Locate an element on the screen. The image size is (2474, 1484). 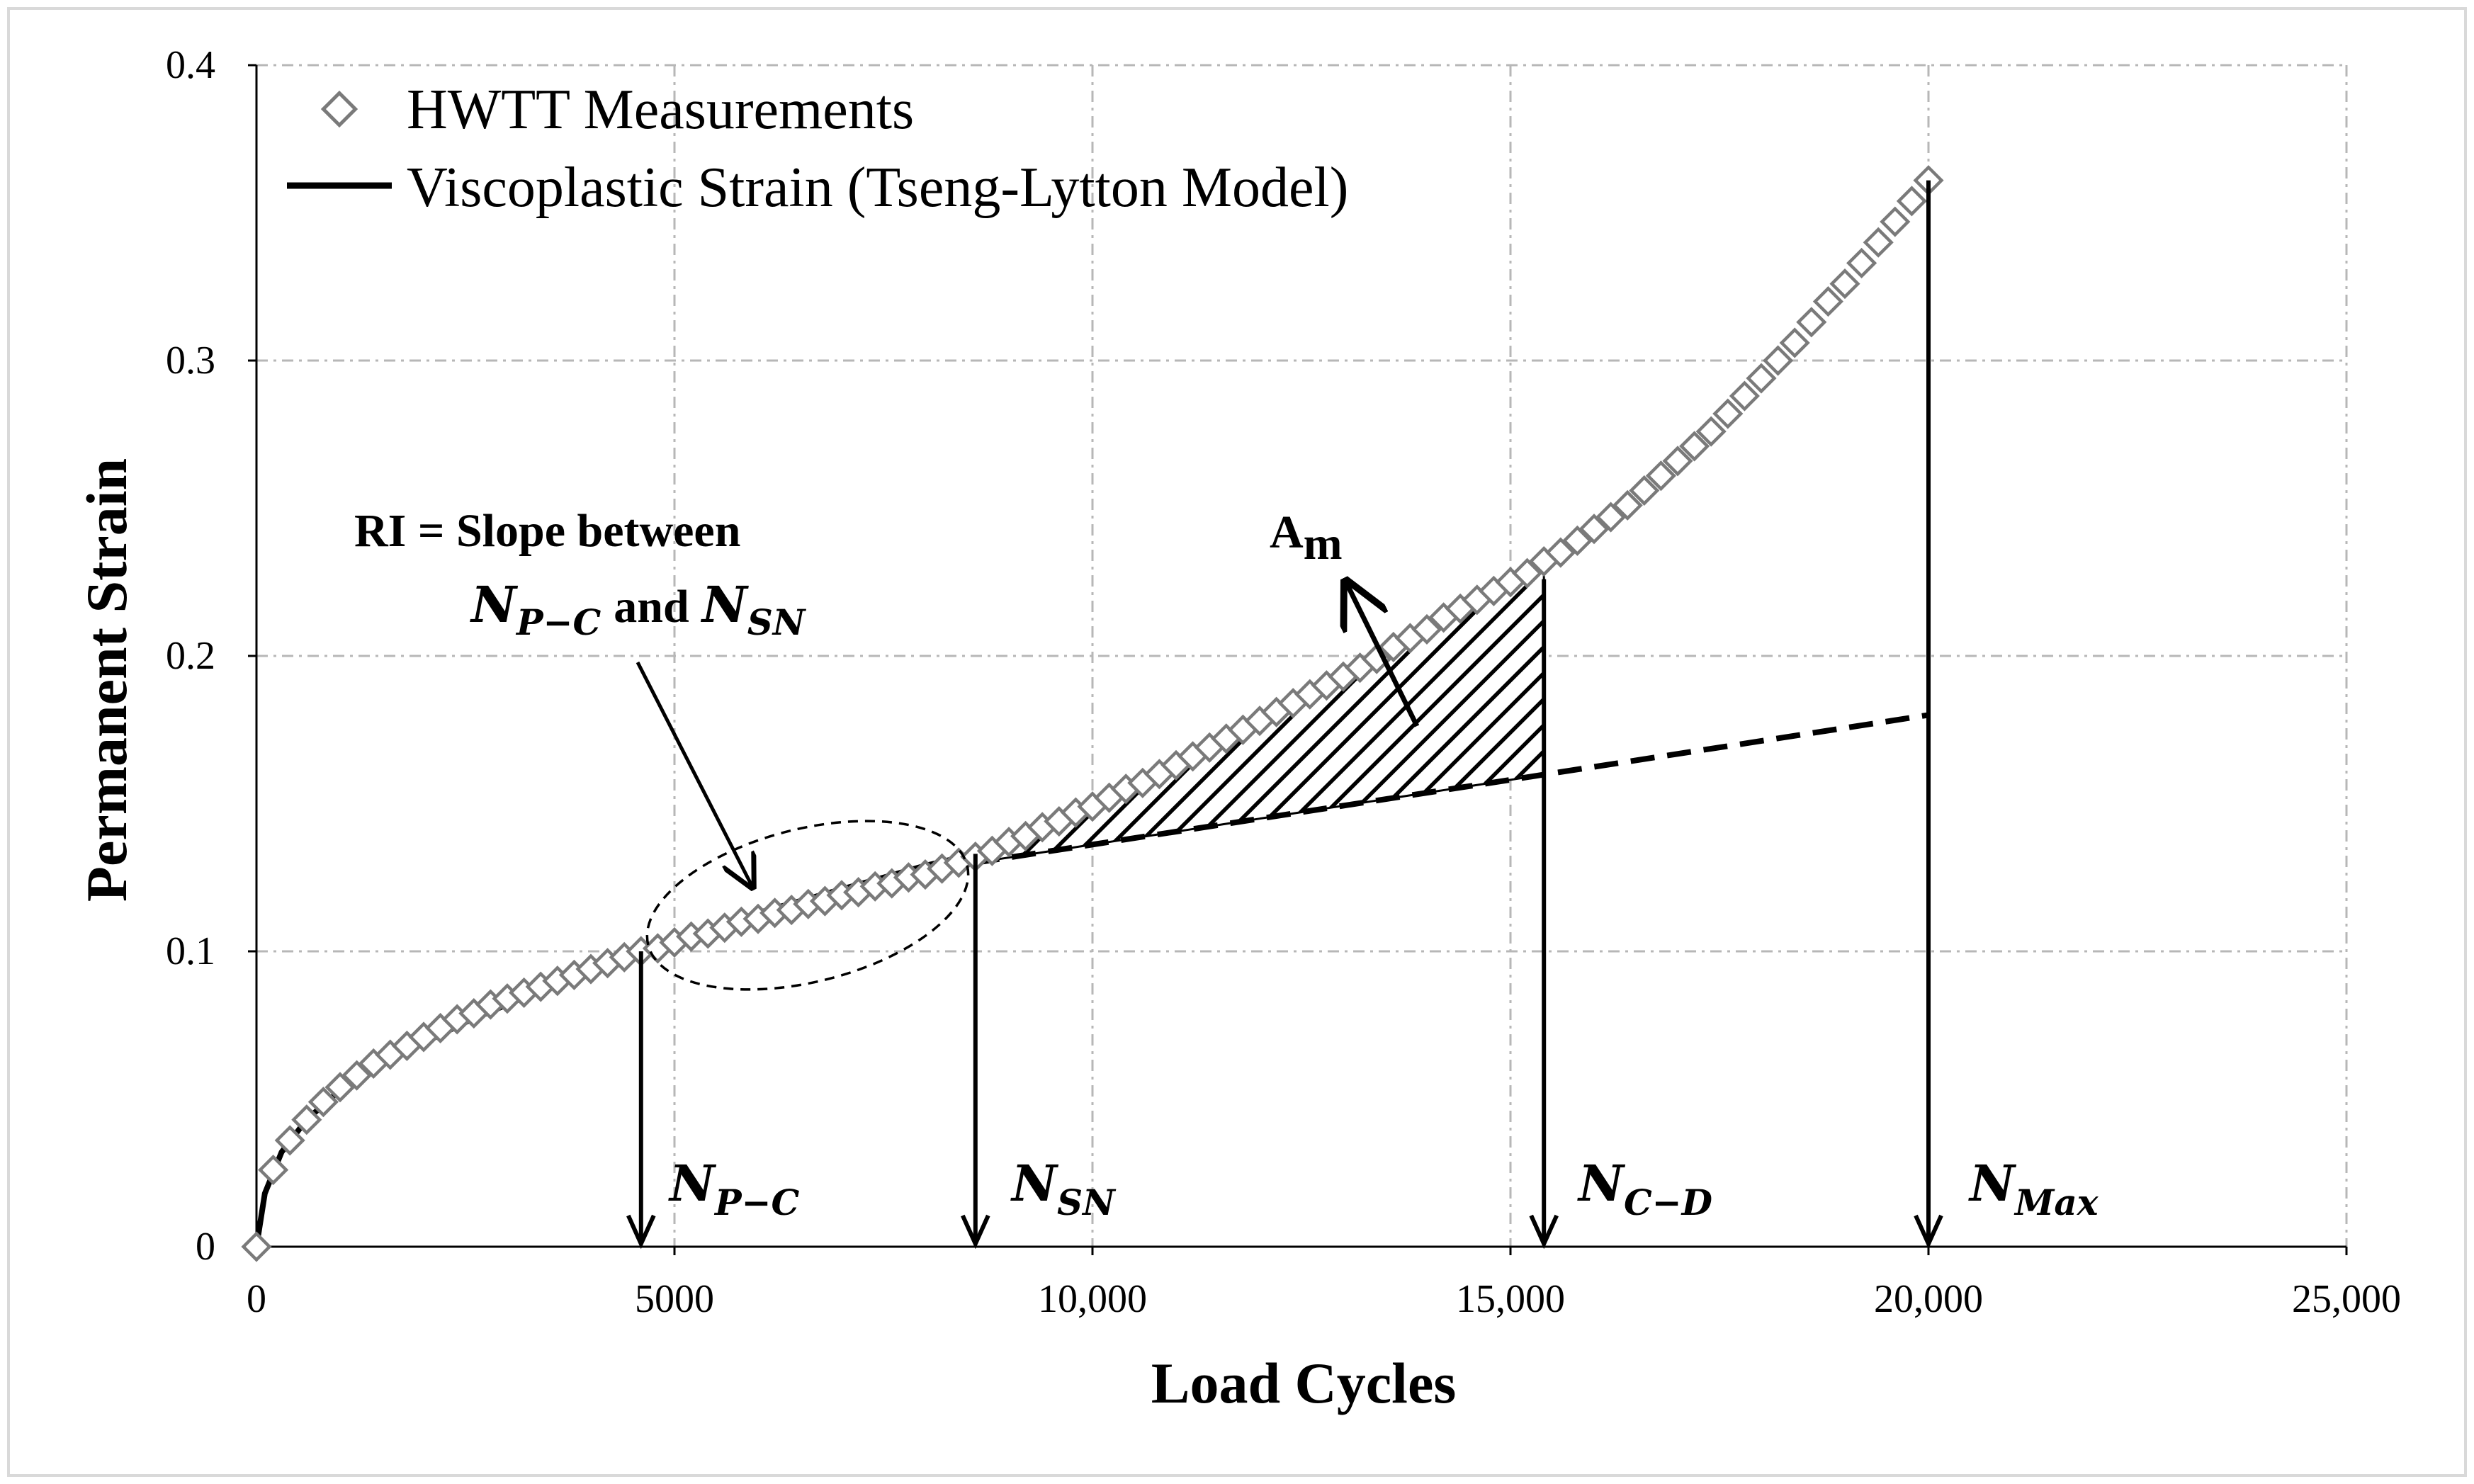
marker-label-ncd: NC−D is located at coordinates (1645, 1188).